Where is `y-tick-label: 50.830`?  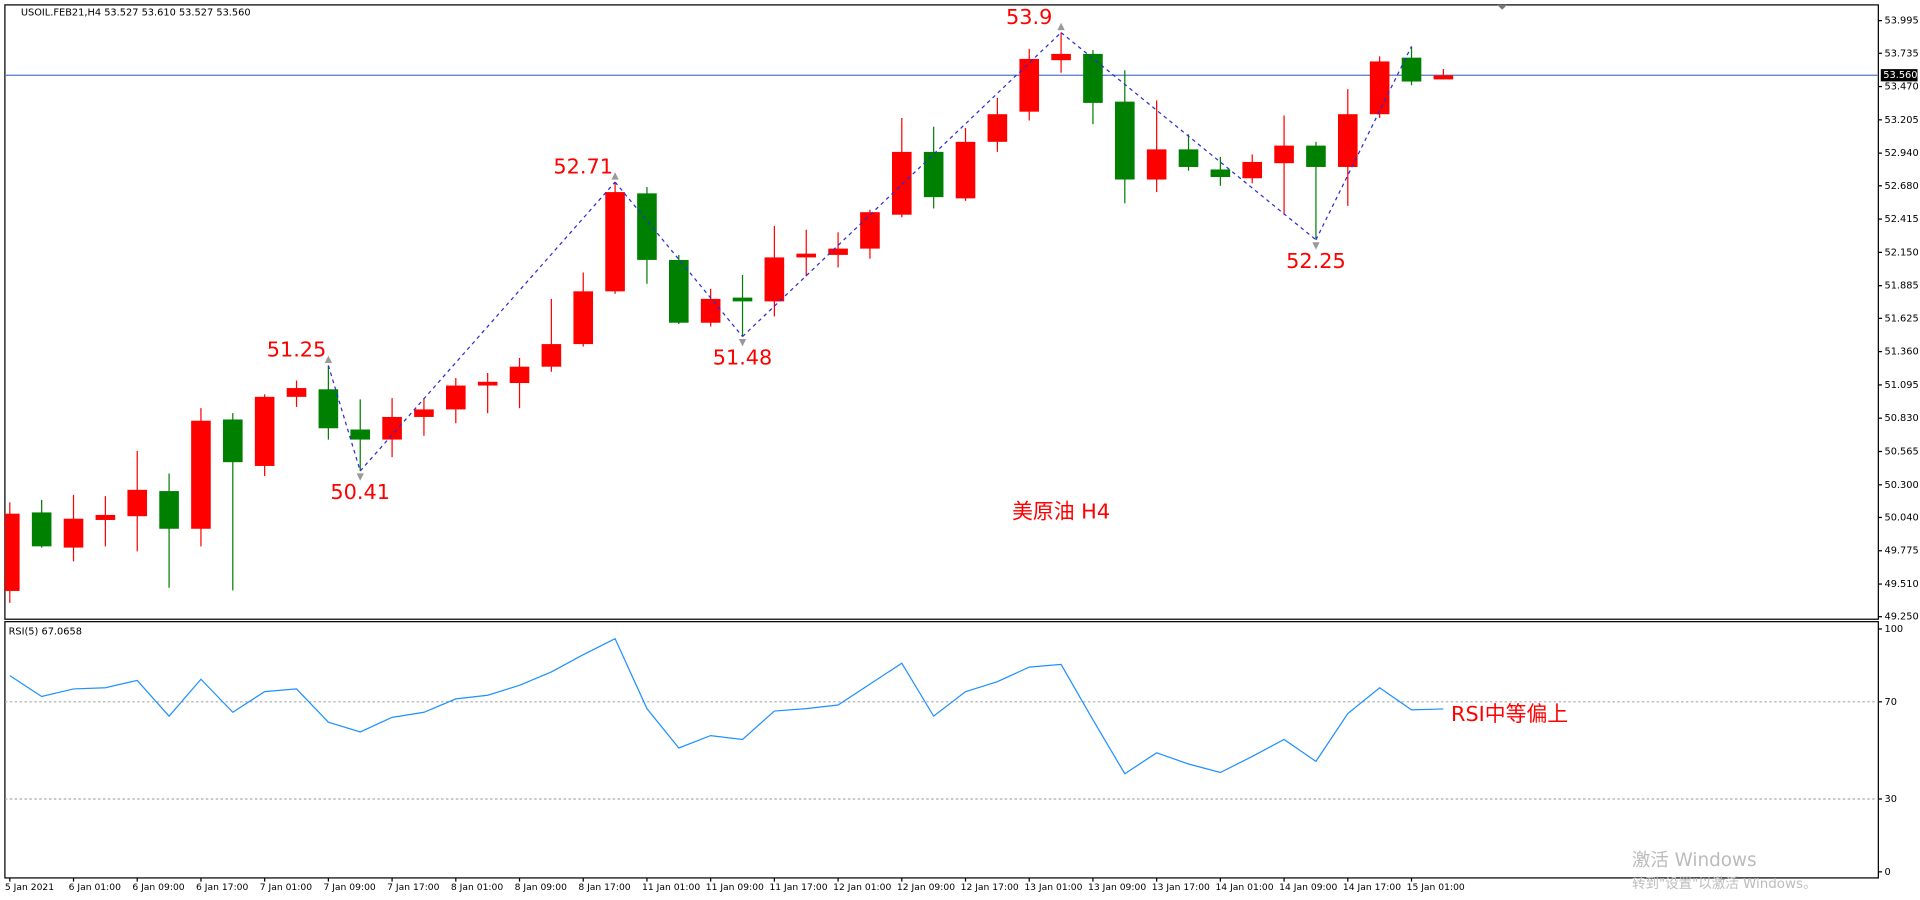 y-tick-label: 50.830 is located at coordinates (1901, 418).